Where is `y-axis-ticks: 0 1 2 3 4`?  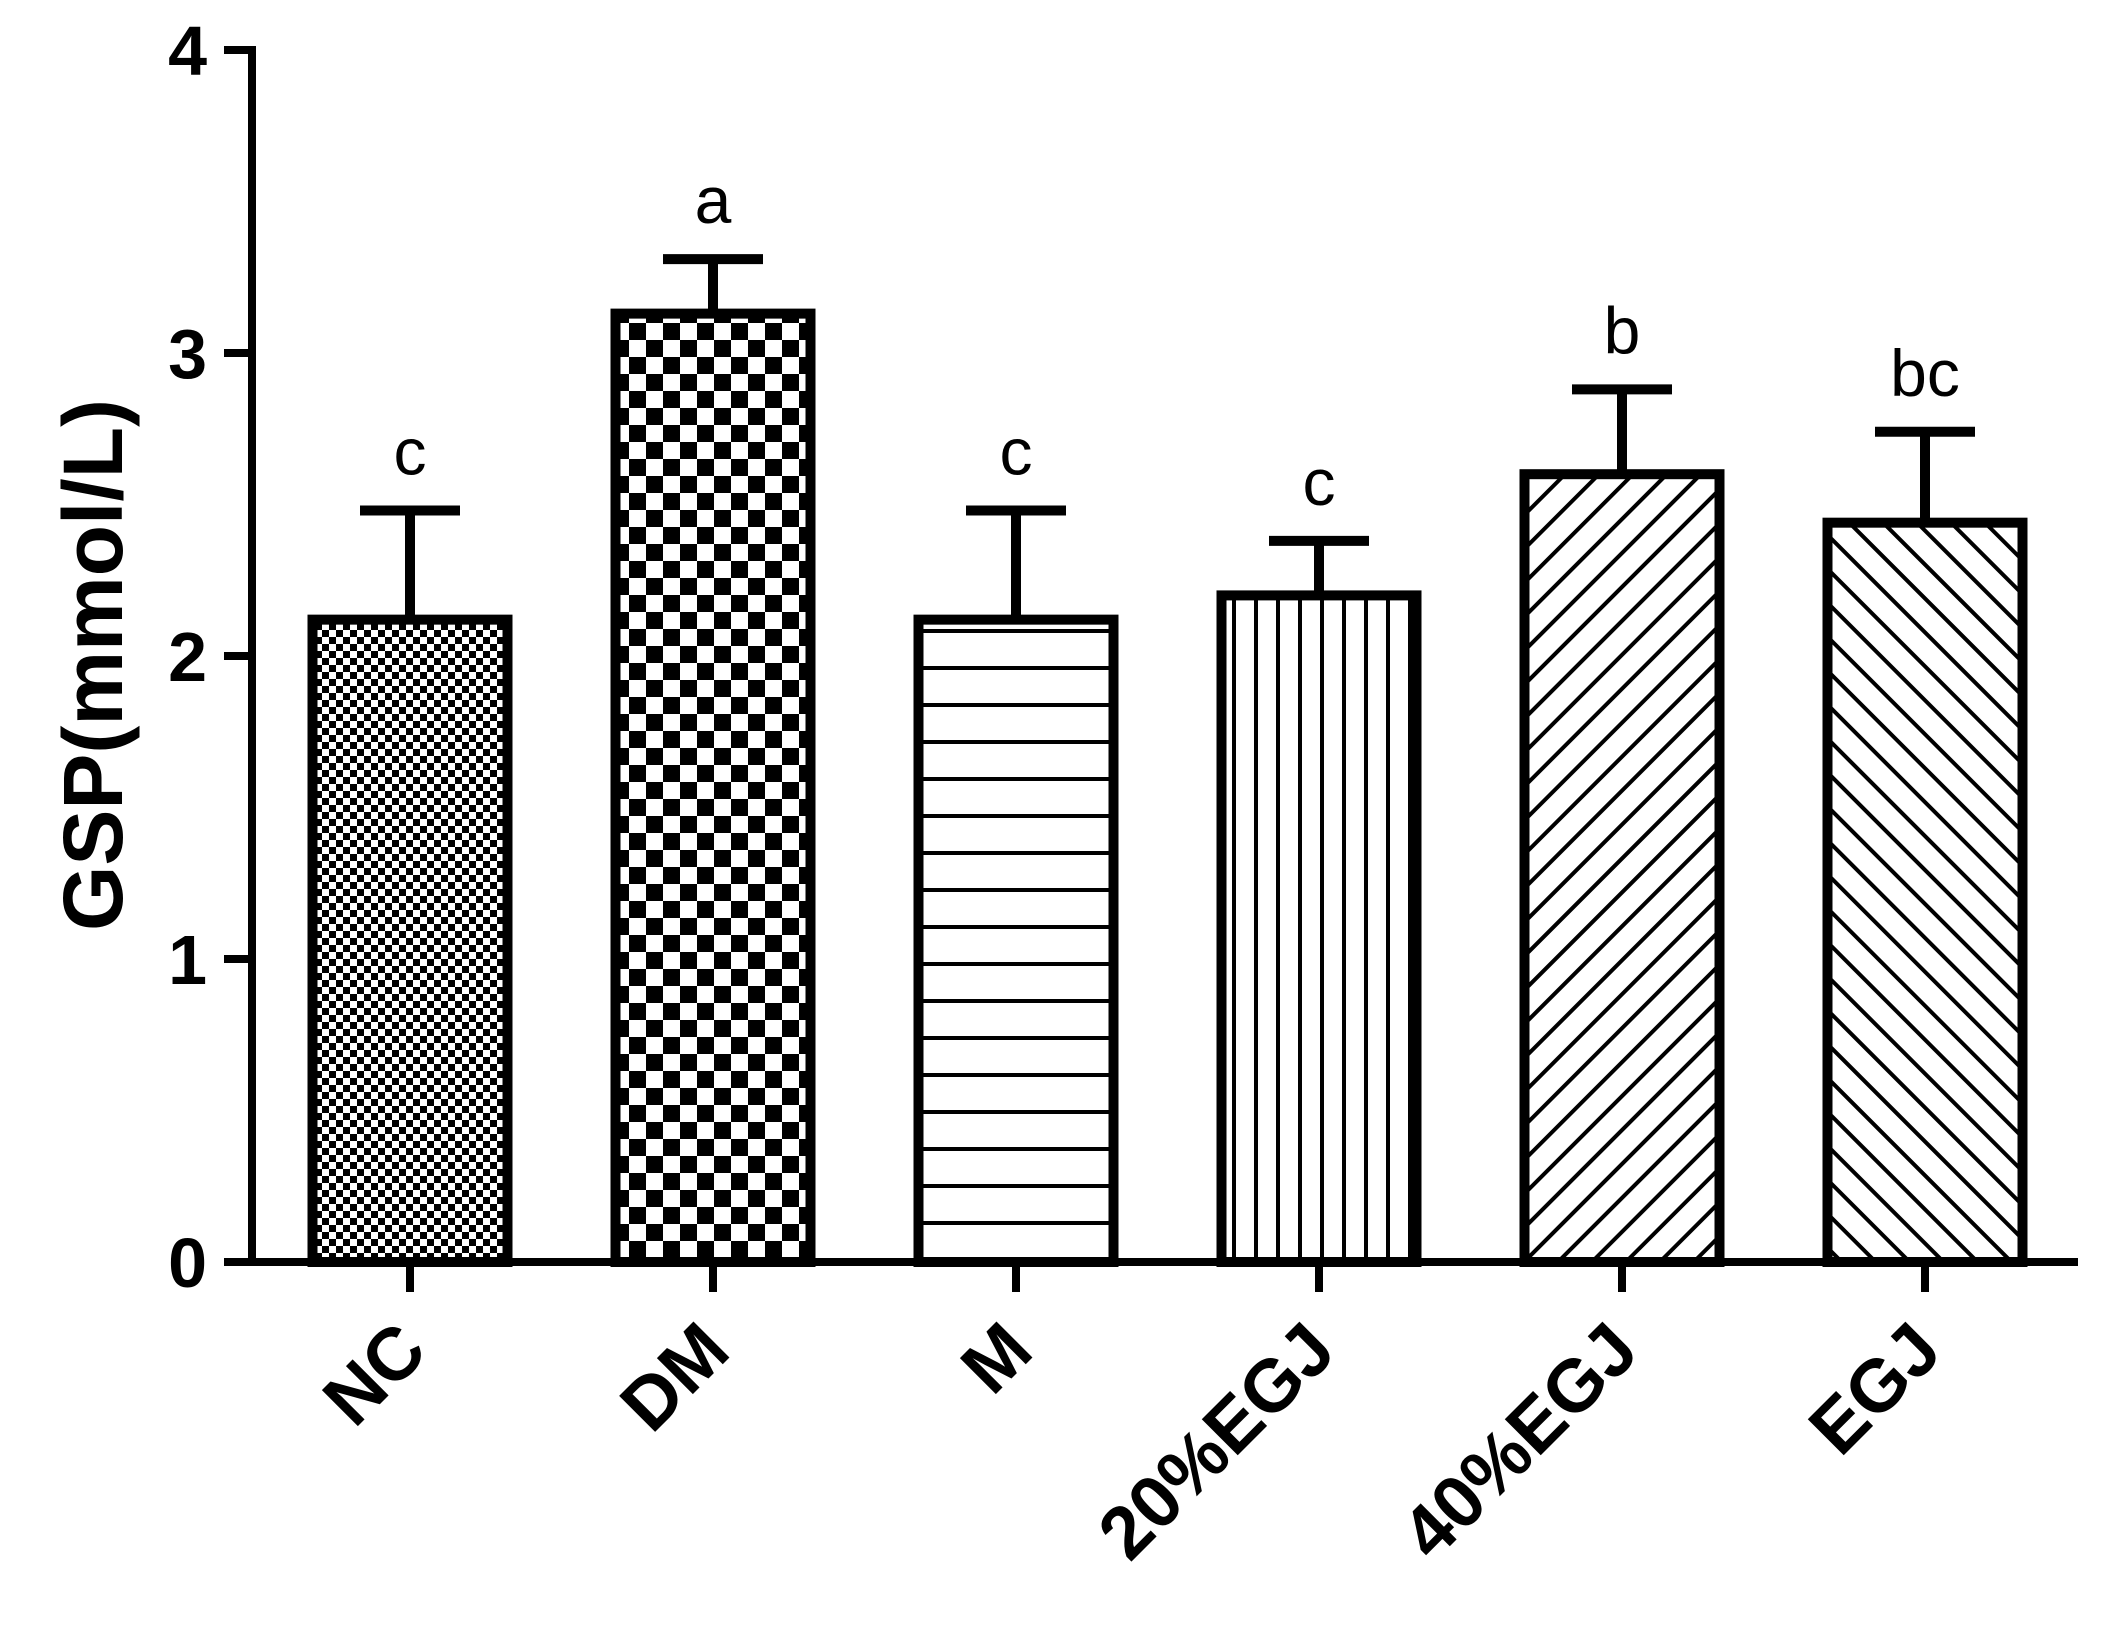
y-axis-ticks: 0 1 2 3 4 is located at coordinates (210, 657).